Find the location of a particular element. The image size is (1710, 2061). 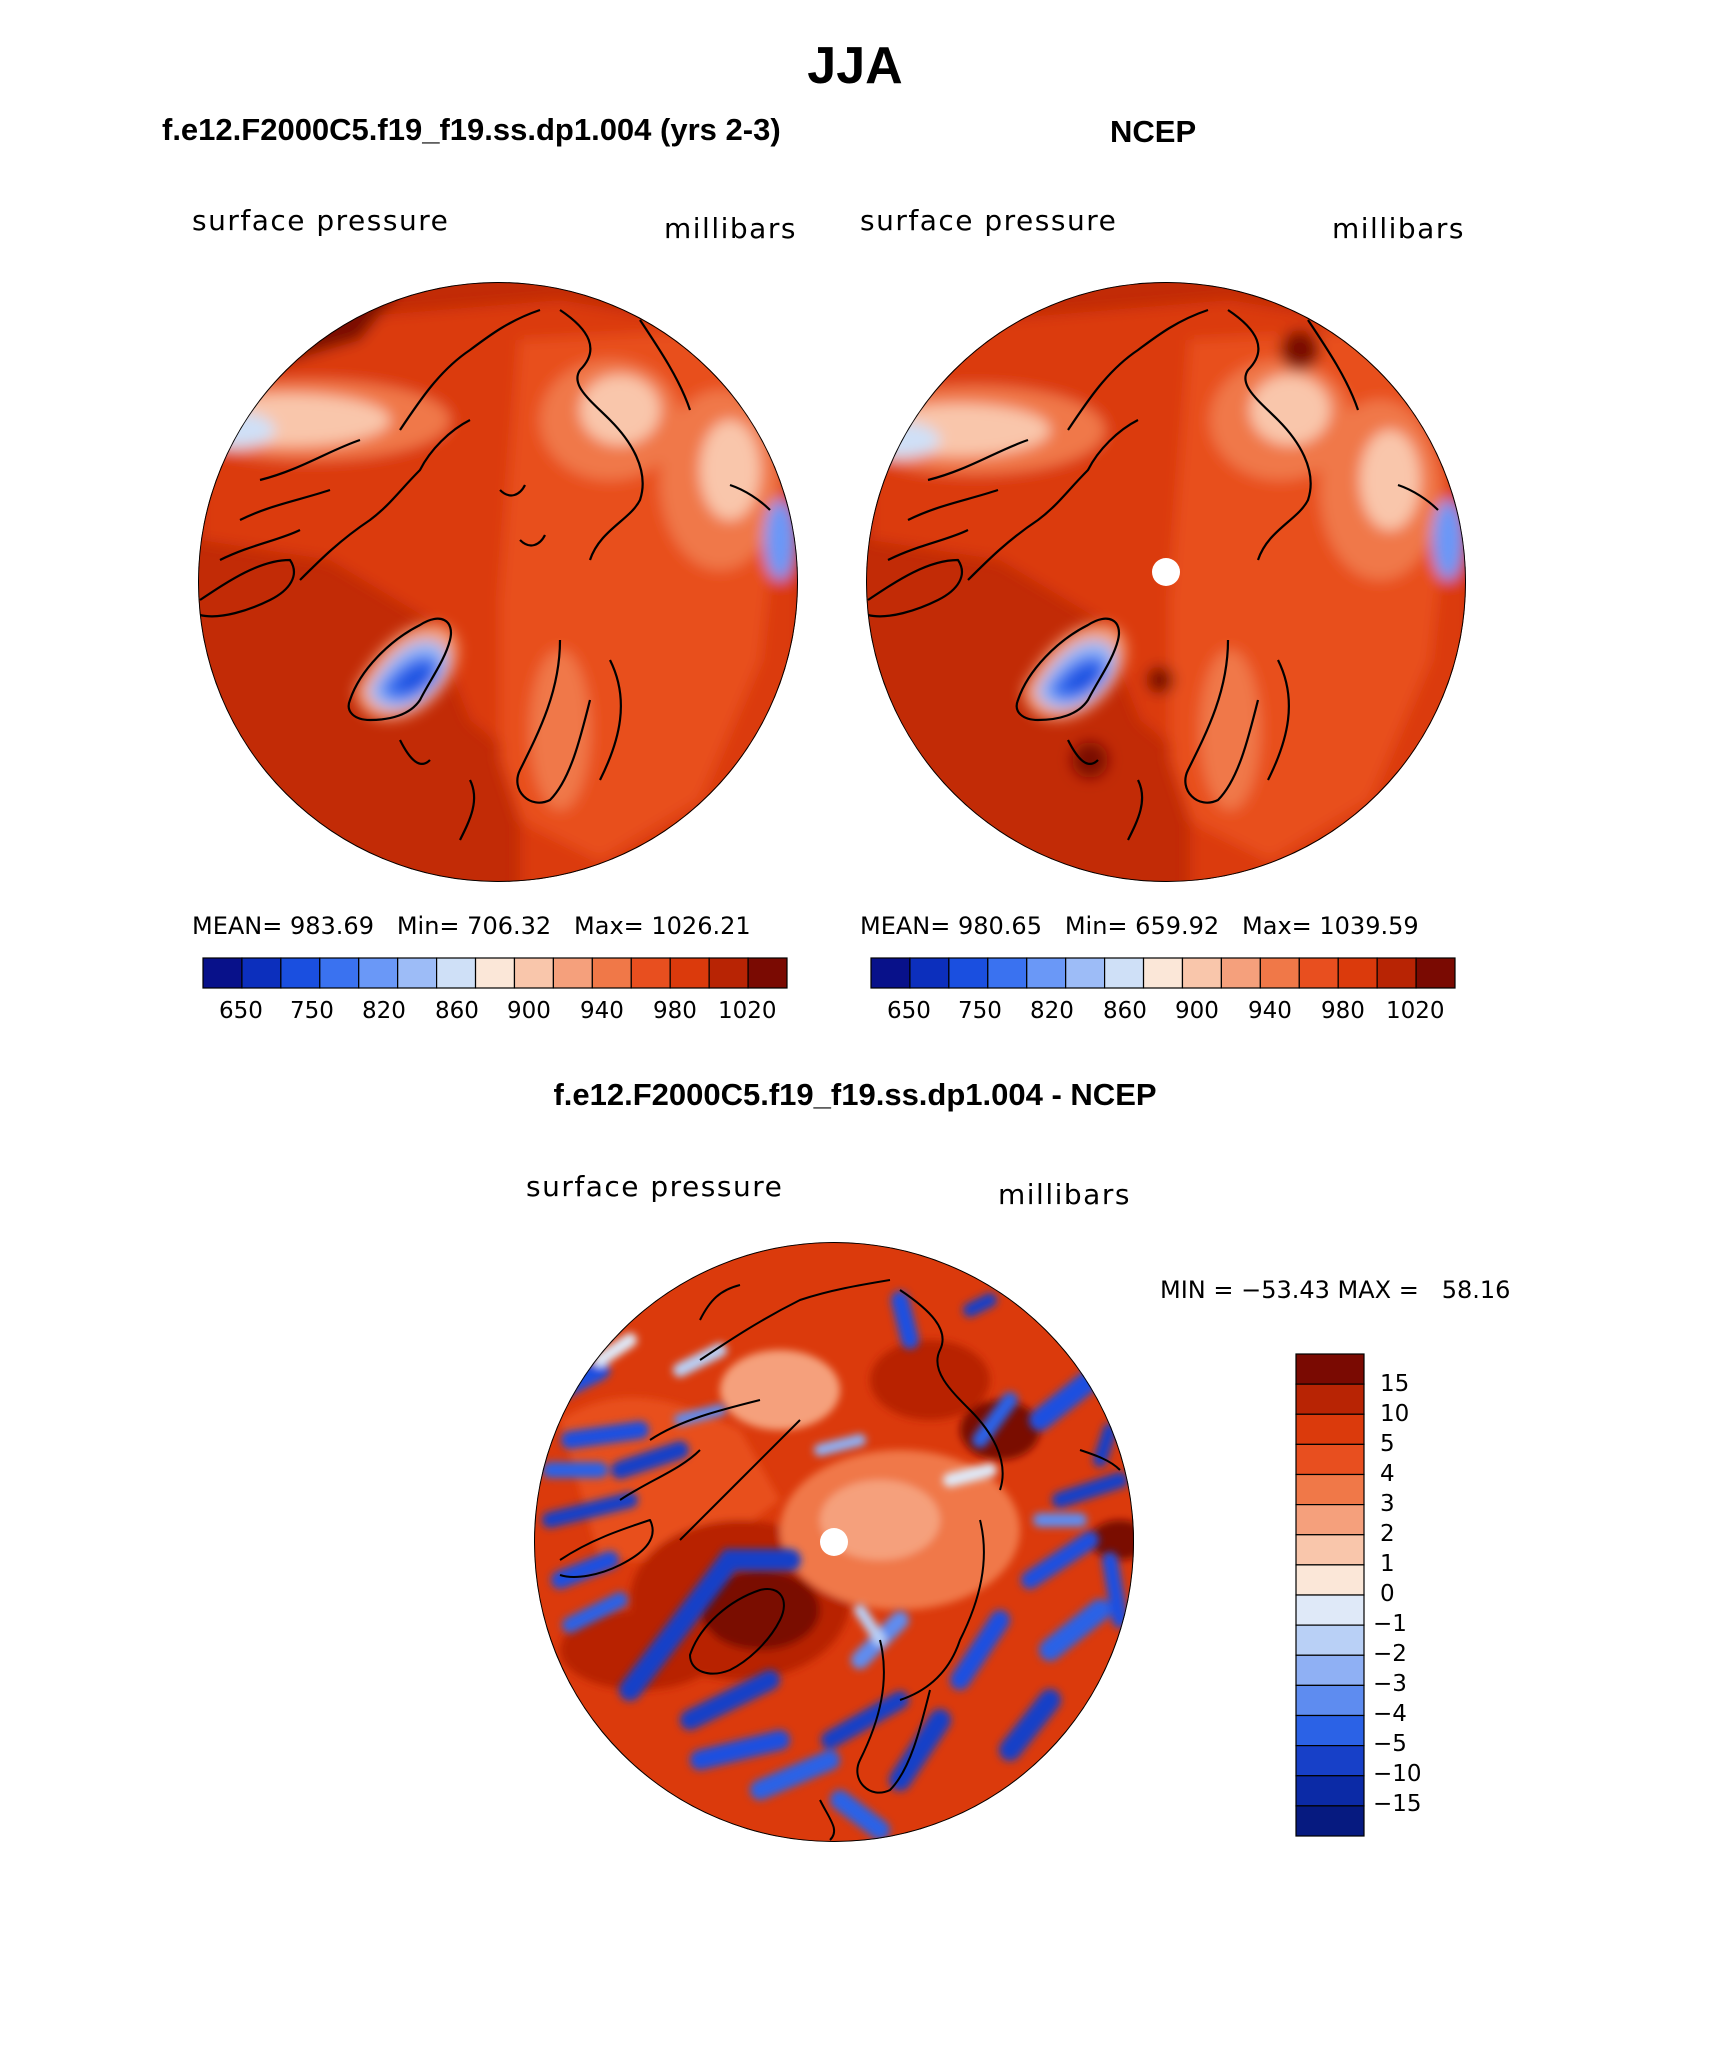

diff-colorbar-label: 2 is located at coordinates (1387, 1534).